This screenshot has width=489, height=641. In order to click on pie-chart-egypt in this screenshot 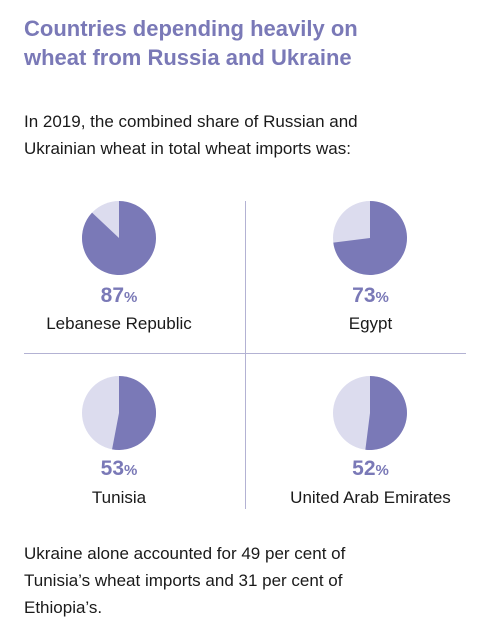, I will do `click(370, 238)`.